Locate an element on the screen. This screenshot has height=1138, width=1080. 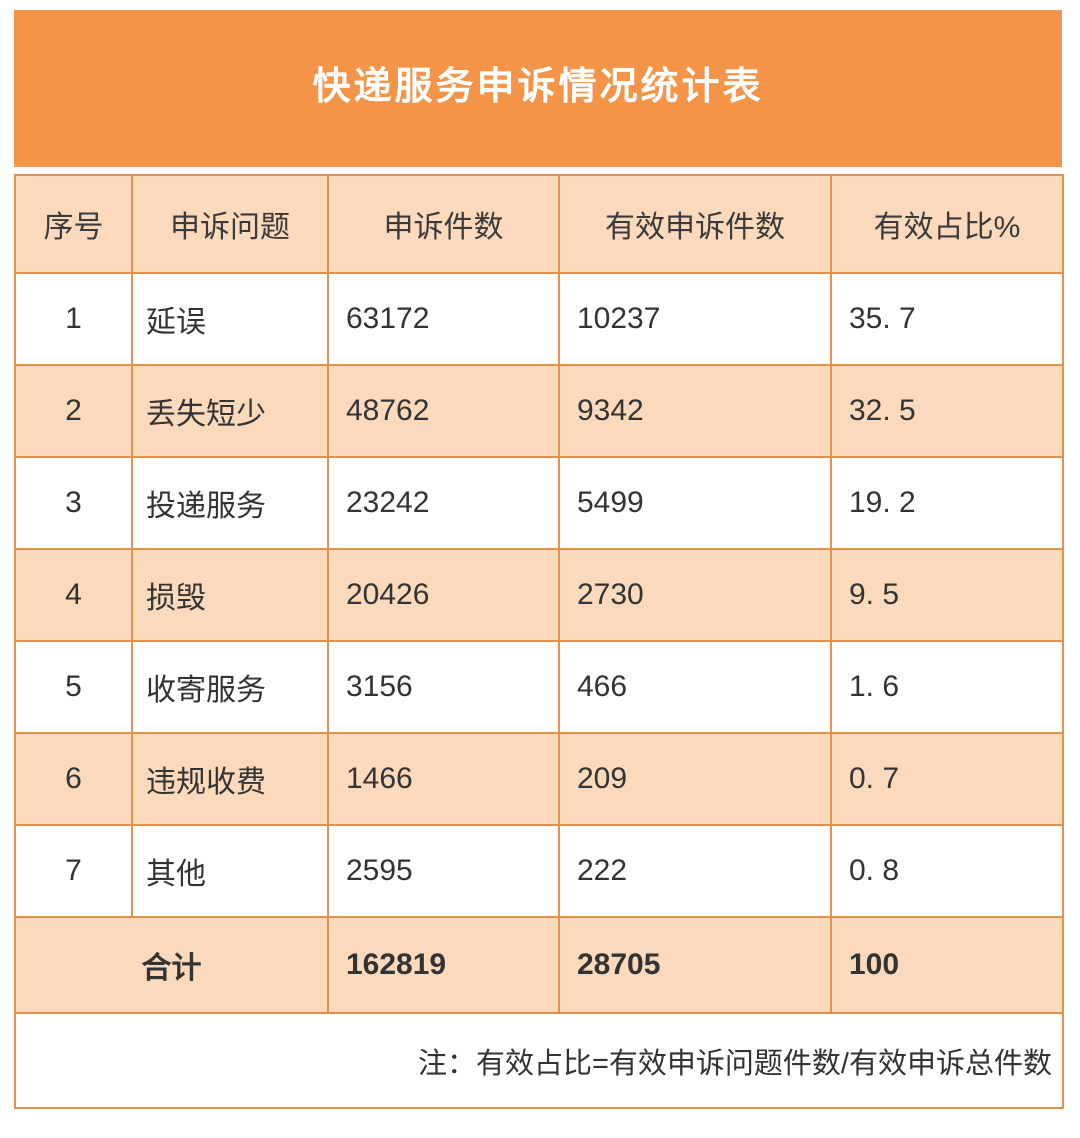
issue-cell: 损毁 is located at coordinates (230, 595).